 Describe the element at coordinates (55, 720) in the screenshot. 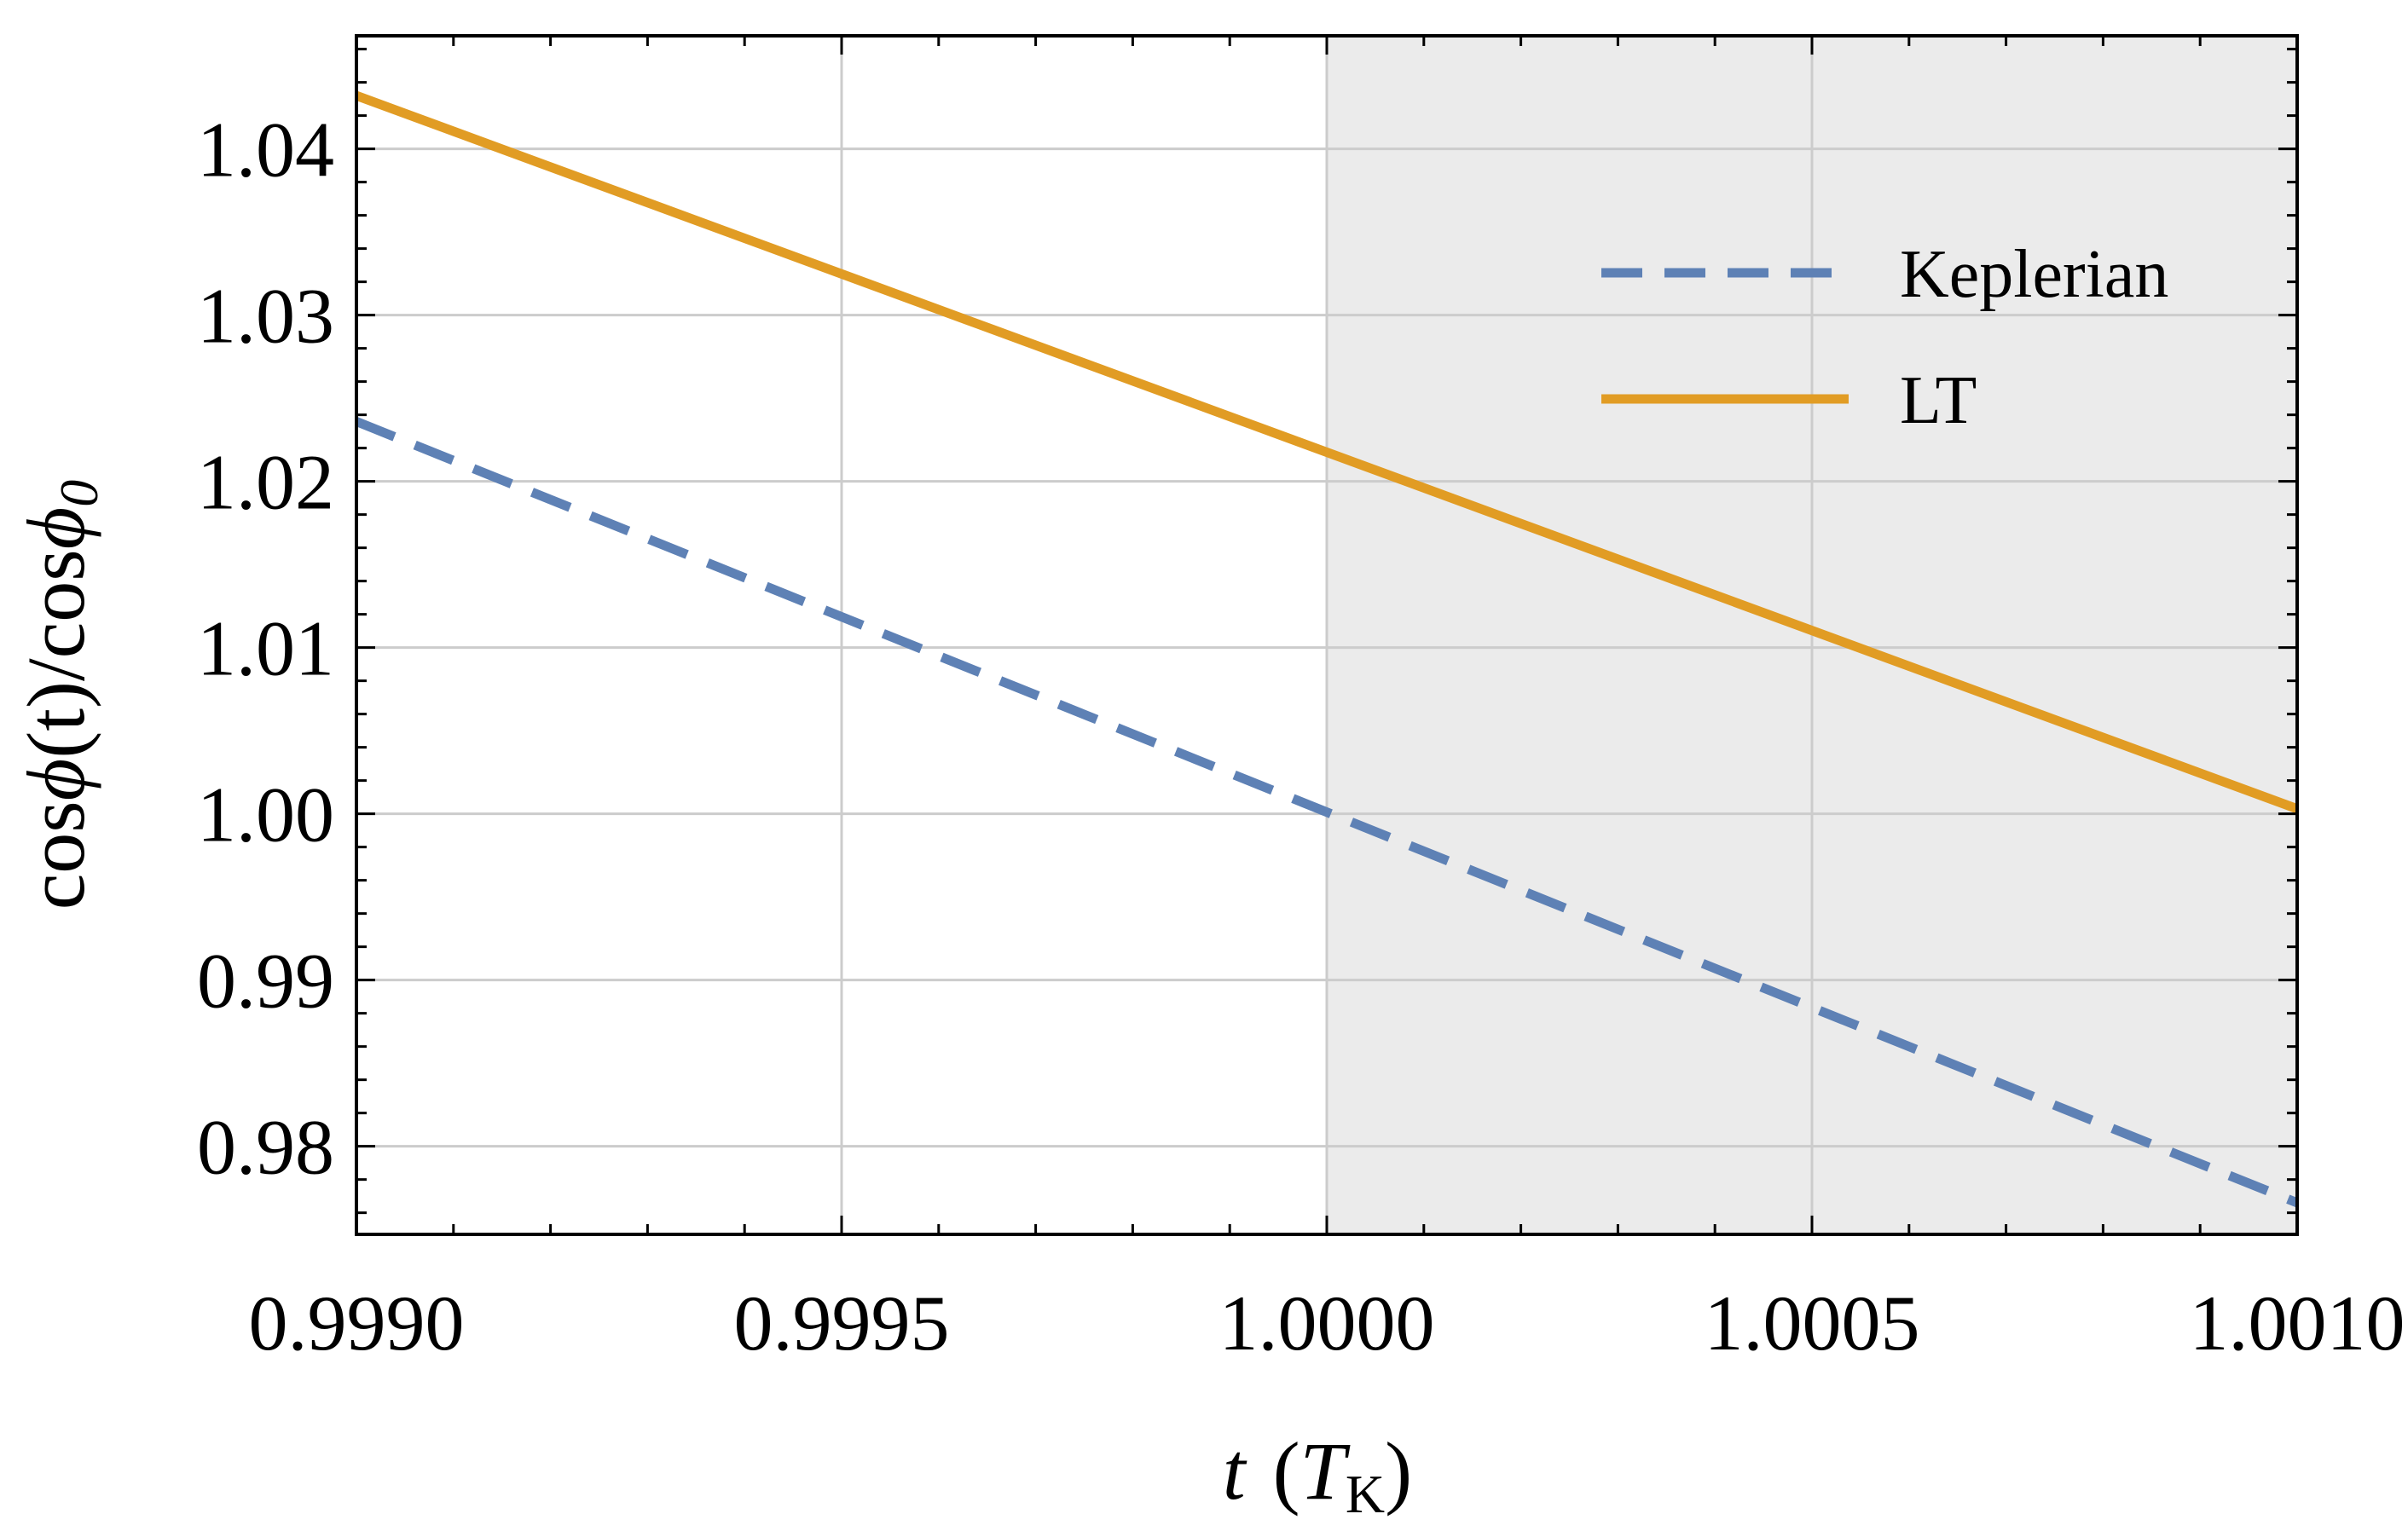

I see `y-axis-label-arg: (t)` at that location.